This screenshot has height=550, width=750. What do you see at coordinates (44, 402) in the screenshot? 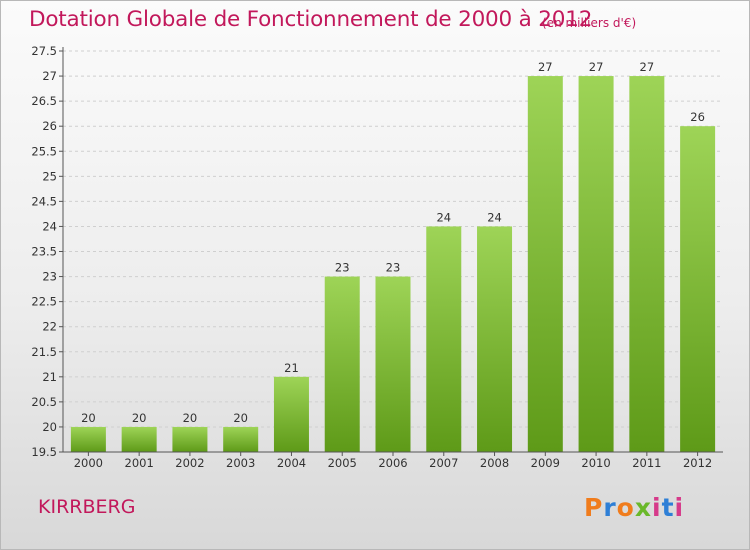
I see `y-tick-label: 20.5` at bounding box center [44, 402].